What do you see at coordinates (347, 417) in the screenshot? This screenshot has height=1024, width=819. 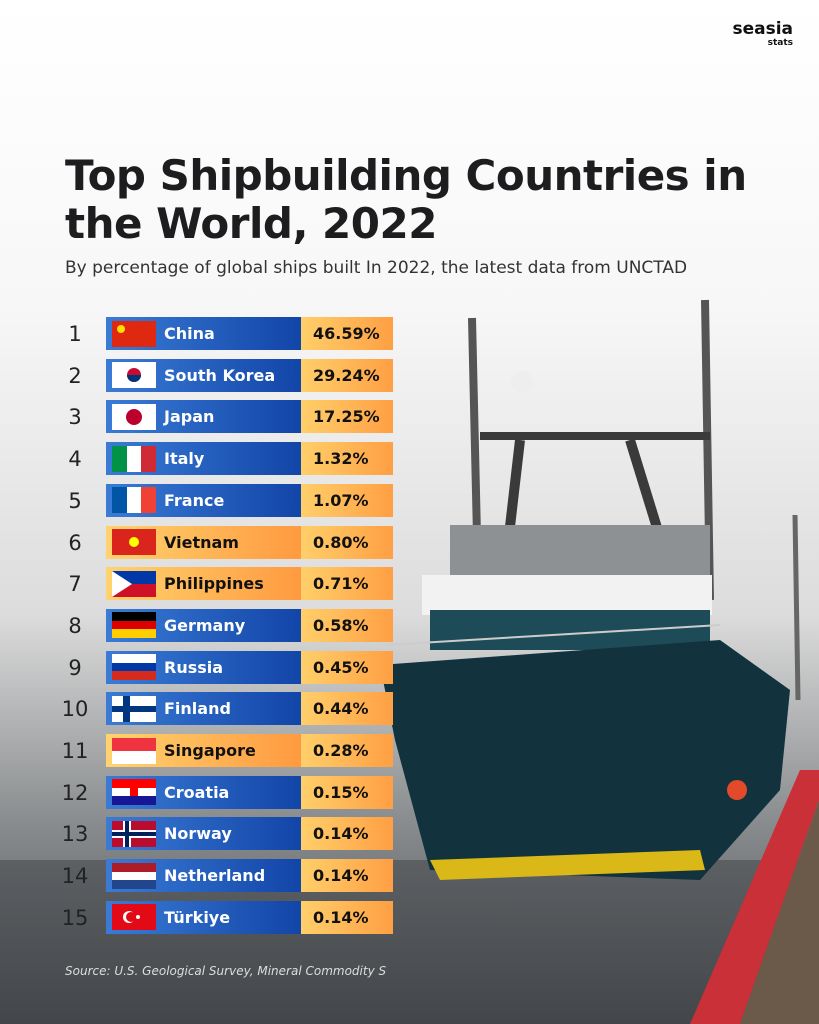 I see `share: 17.25%` at bounding box center [347, 417].